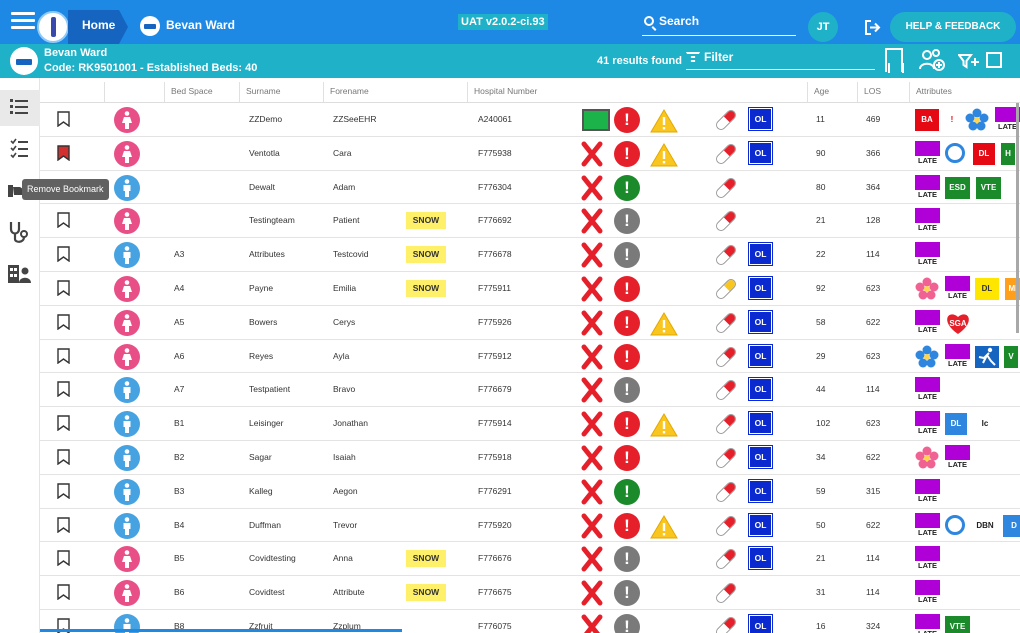  I want to click on bang-badge: !, so click(952, 119).